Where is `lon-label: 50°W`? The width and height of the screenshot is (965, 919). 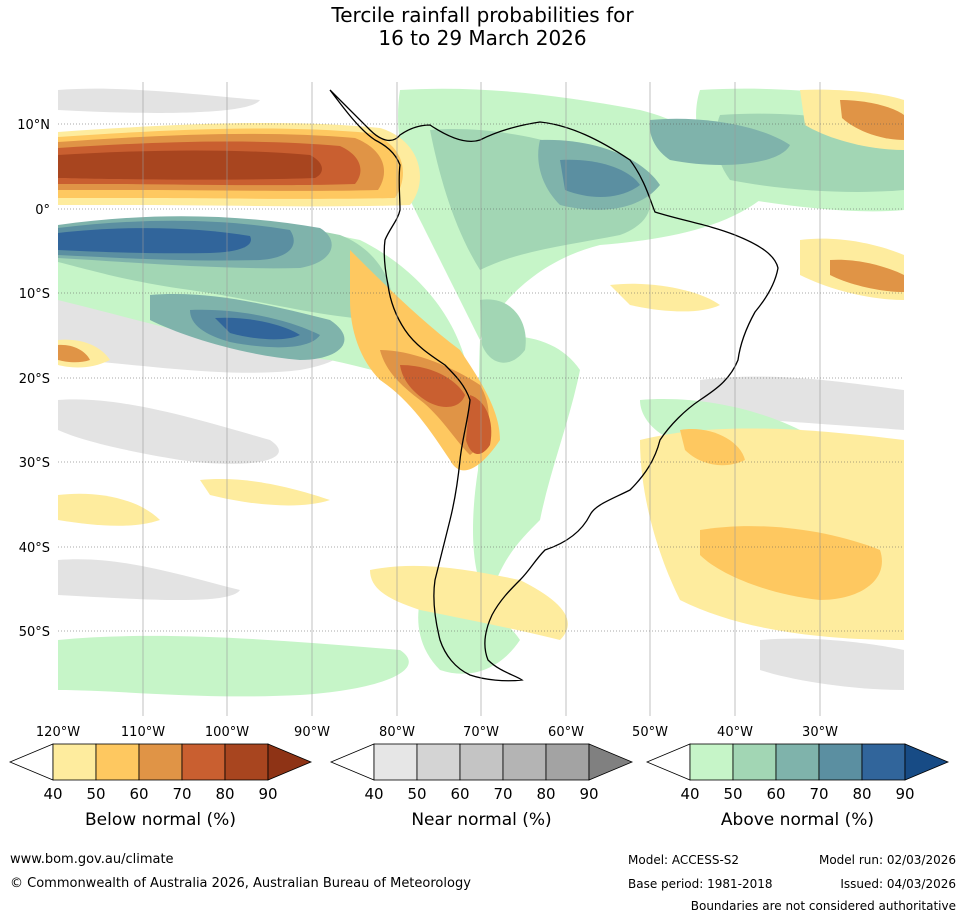
lon-label: 50°W is located at coordinates (650, 732).